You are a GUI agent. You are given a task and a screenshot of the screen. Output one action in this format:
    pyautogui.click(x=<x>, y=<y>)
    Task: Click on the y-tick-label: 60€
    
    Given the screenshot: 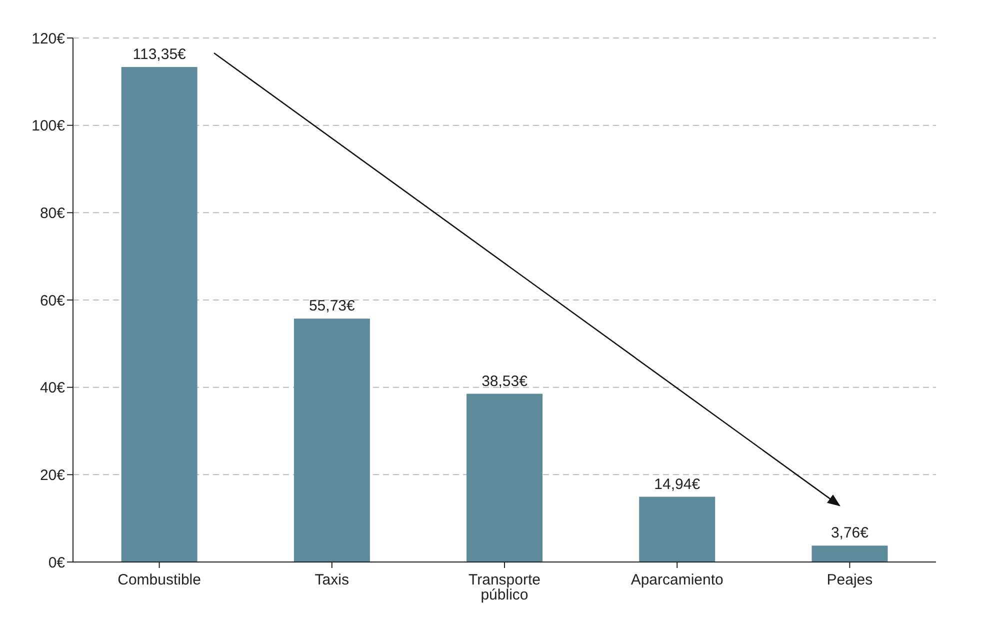 What is the action you would take?
    pyautogui.click(x=53, y=301)
    